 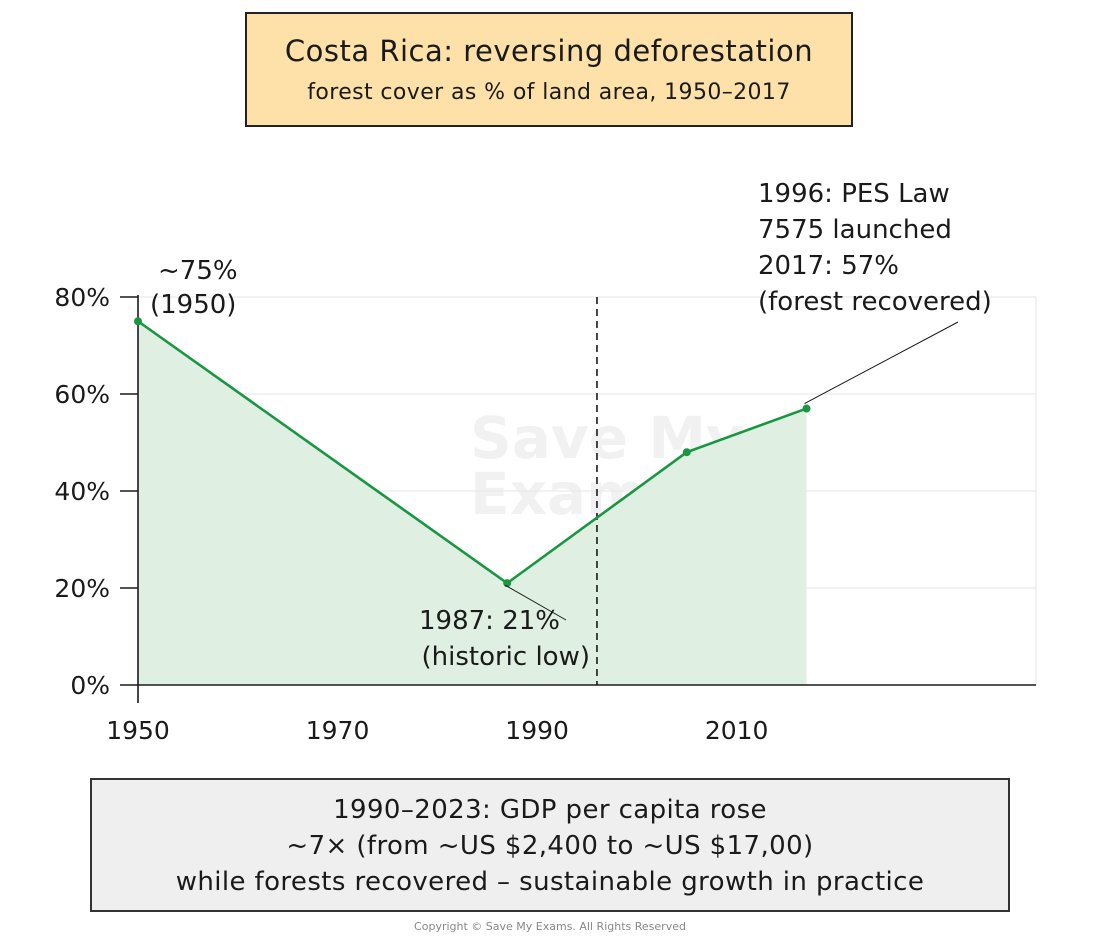 What do you see at coordinates (505, 657) in the screenshot?
I see `annotation-low-label: (historic low)` at bounding box center [505, 657].